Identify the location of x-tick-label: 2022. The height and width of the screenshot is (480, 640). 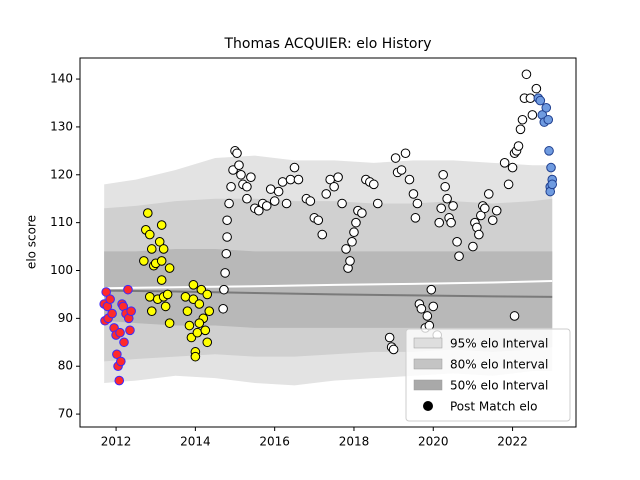
(512, 442).